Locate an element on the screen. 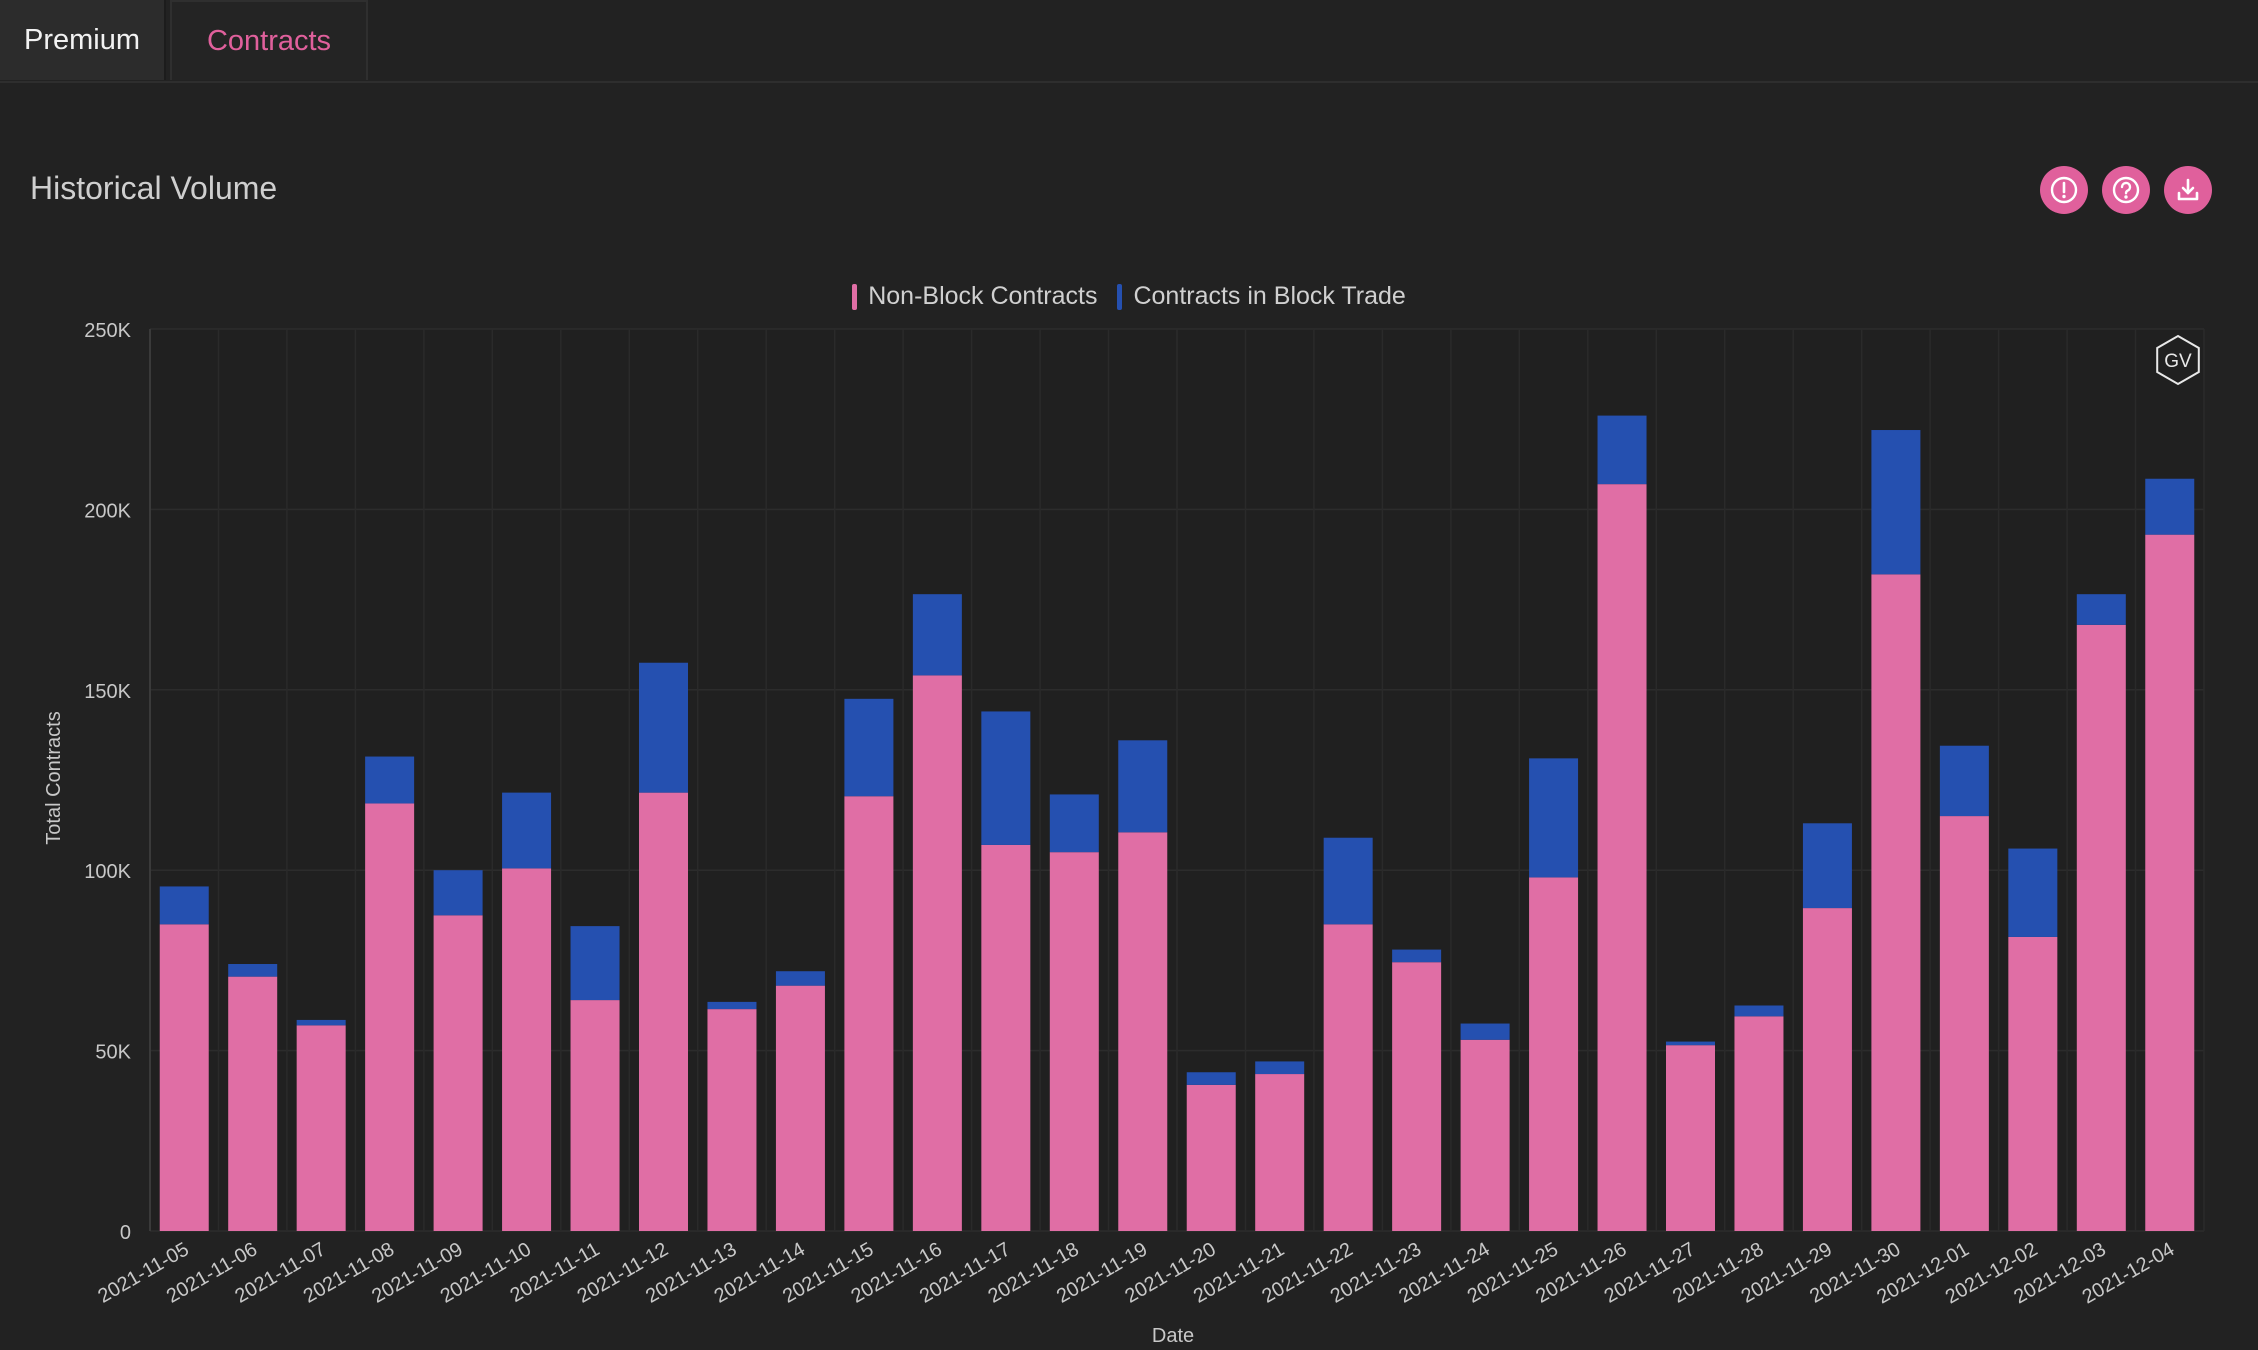 The image size is (2258, 1350). legend-label-block: Contracts in Block Trade is located at coordinates (1269, 296).